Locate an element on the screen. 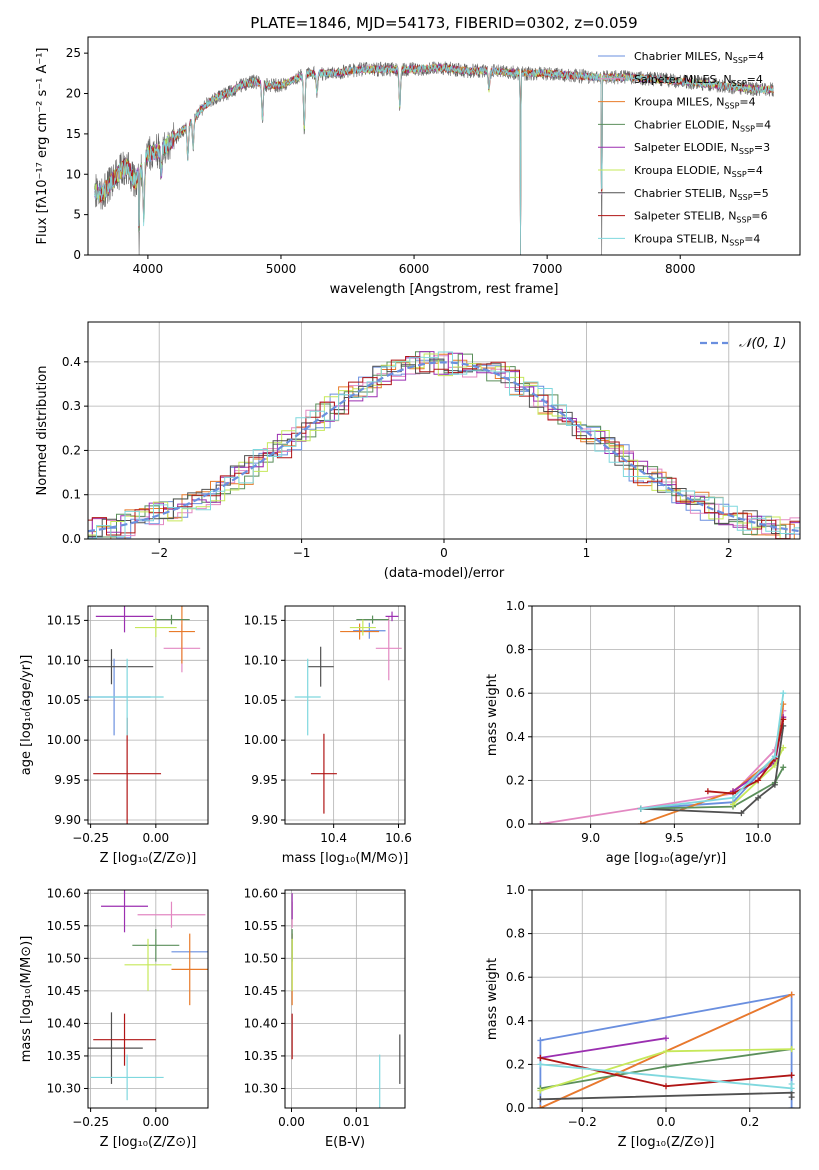 Image resolution: width=819 pixels, height=1170 pixels. y-axis-label: Normed distribution is located at coordinates (42, 431).